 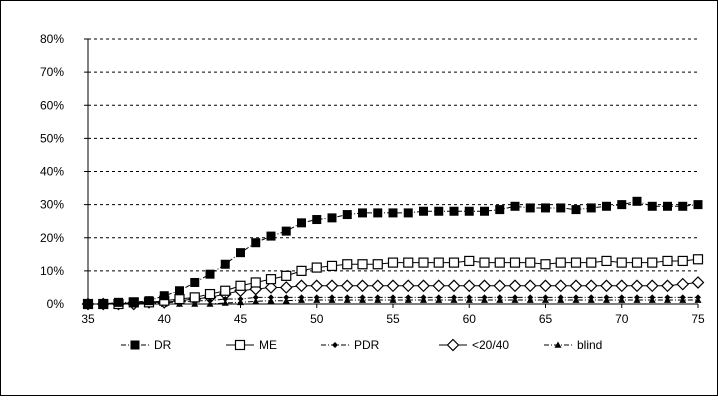 I want to click on legend-item: PDR, so click(x=350, y=345).